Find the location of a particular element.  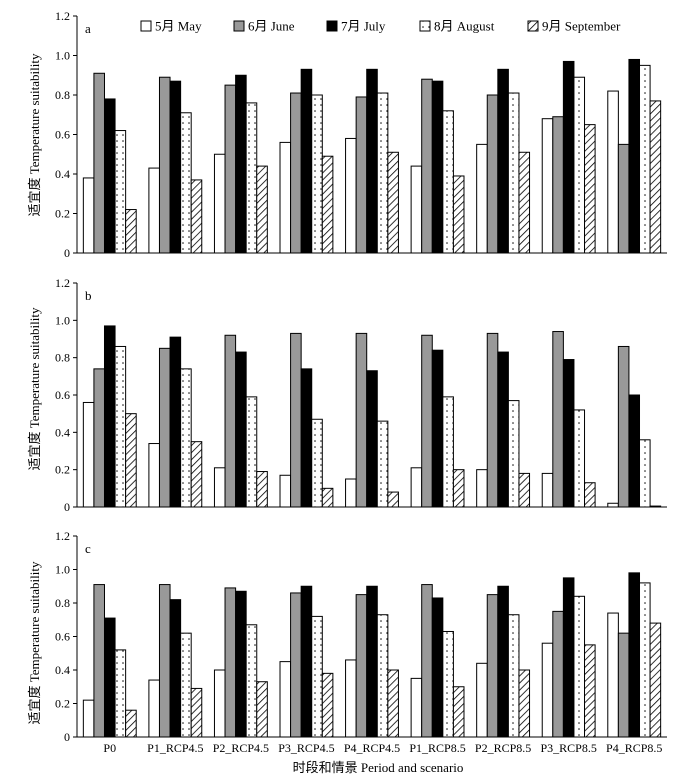

y-tick-label-b-5: 1.0 is located at coordinates (62, 320).